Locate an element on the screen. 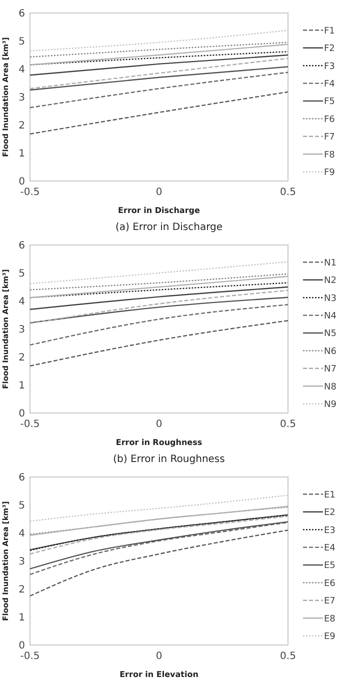 Image resolution: width=340 pixels, height=695 pixels. legend-label: F5 is located at coordinates (329, 102).